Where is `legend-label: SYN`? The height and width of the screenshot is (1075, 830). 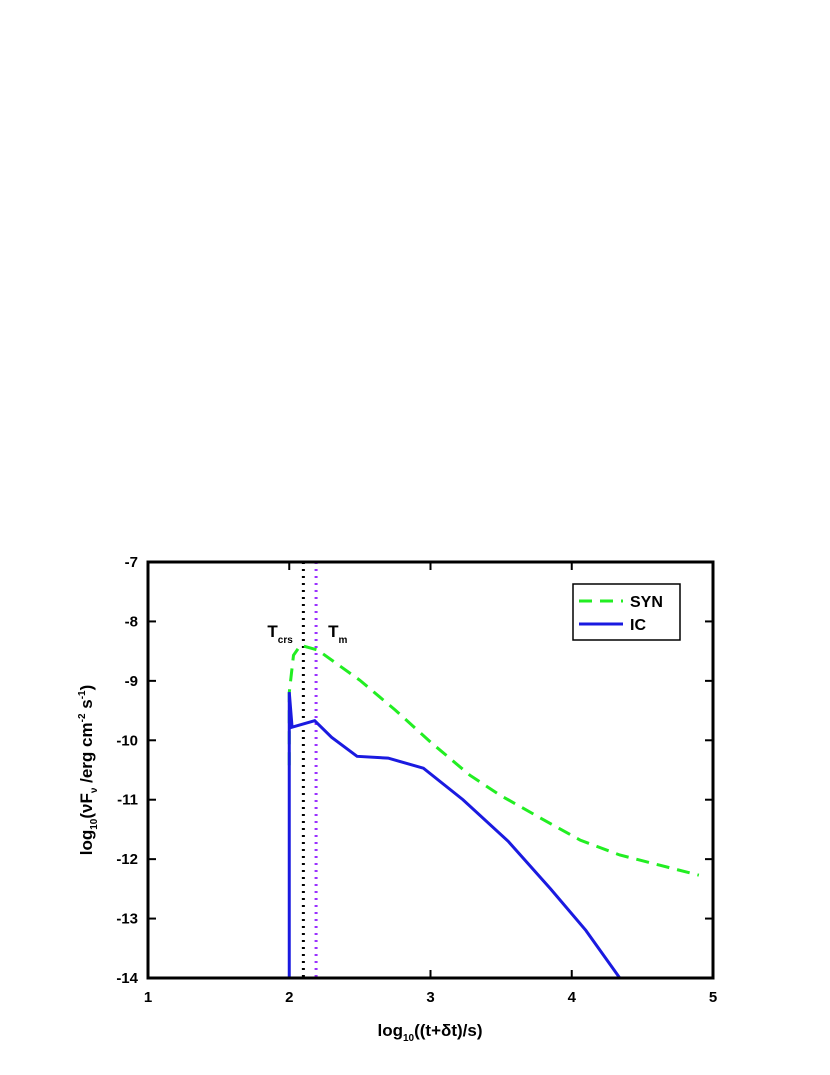 legend-label: SYN is located at coordinates (646, 602).